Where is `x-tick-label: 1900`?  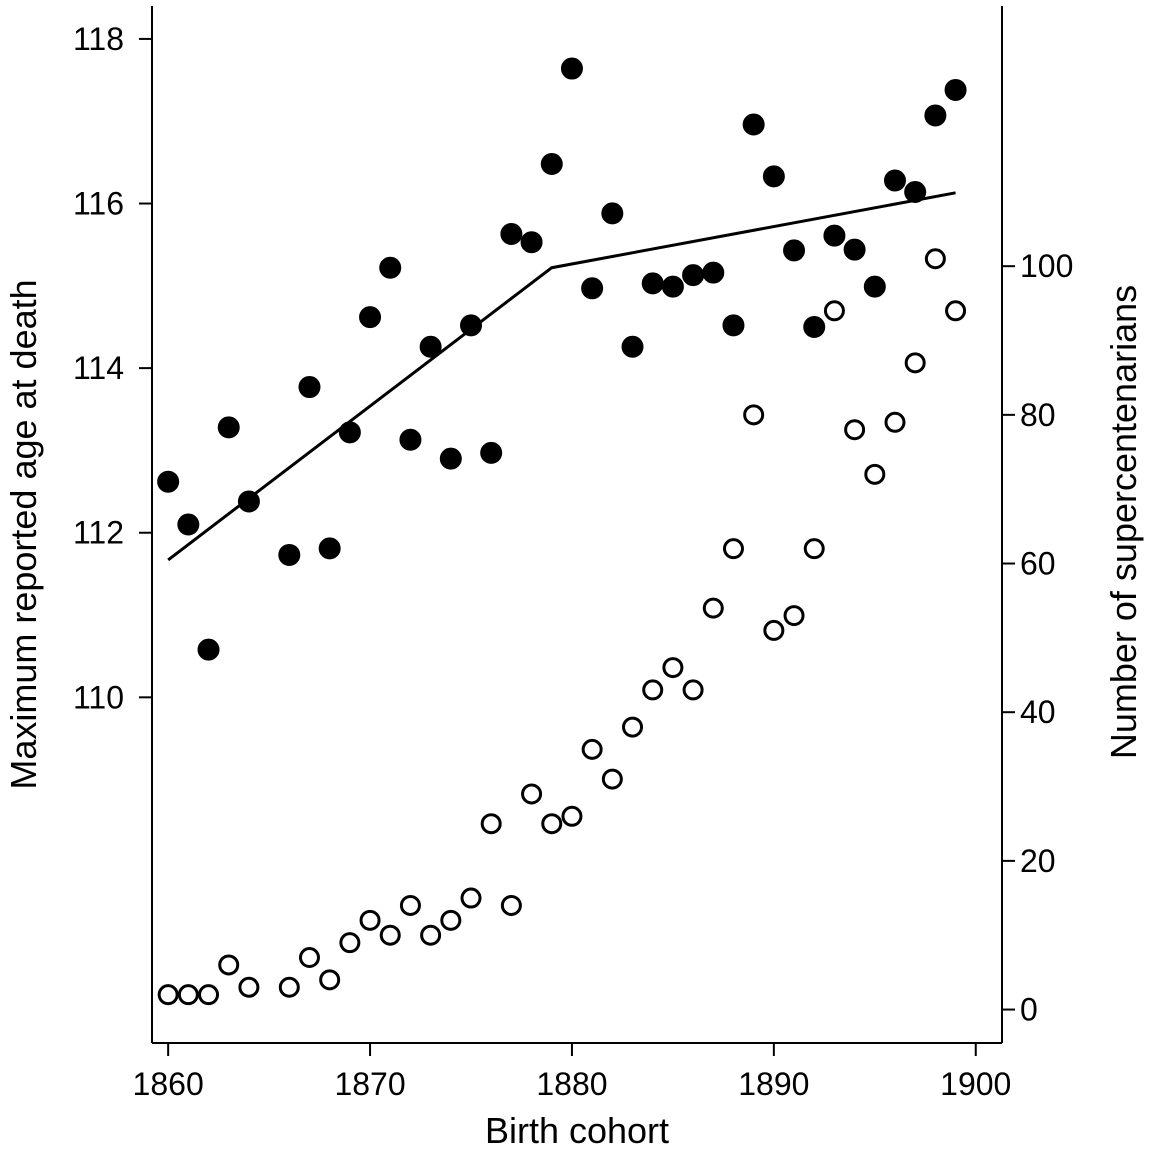
x-tick-label: 1900 is located at coordinates (975, 1084).